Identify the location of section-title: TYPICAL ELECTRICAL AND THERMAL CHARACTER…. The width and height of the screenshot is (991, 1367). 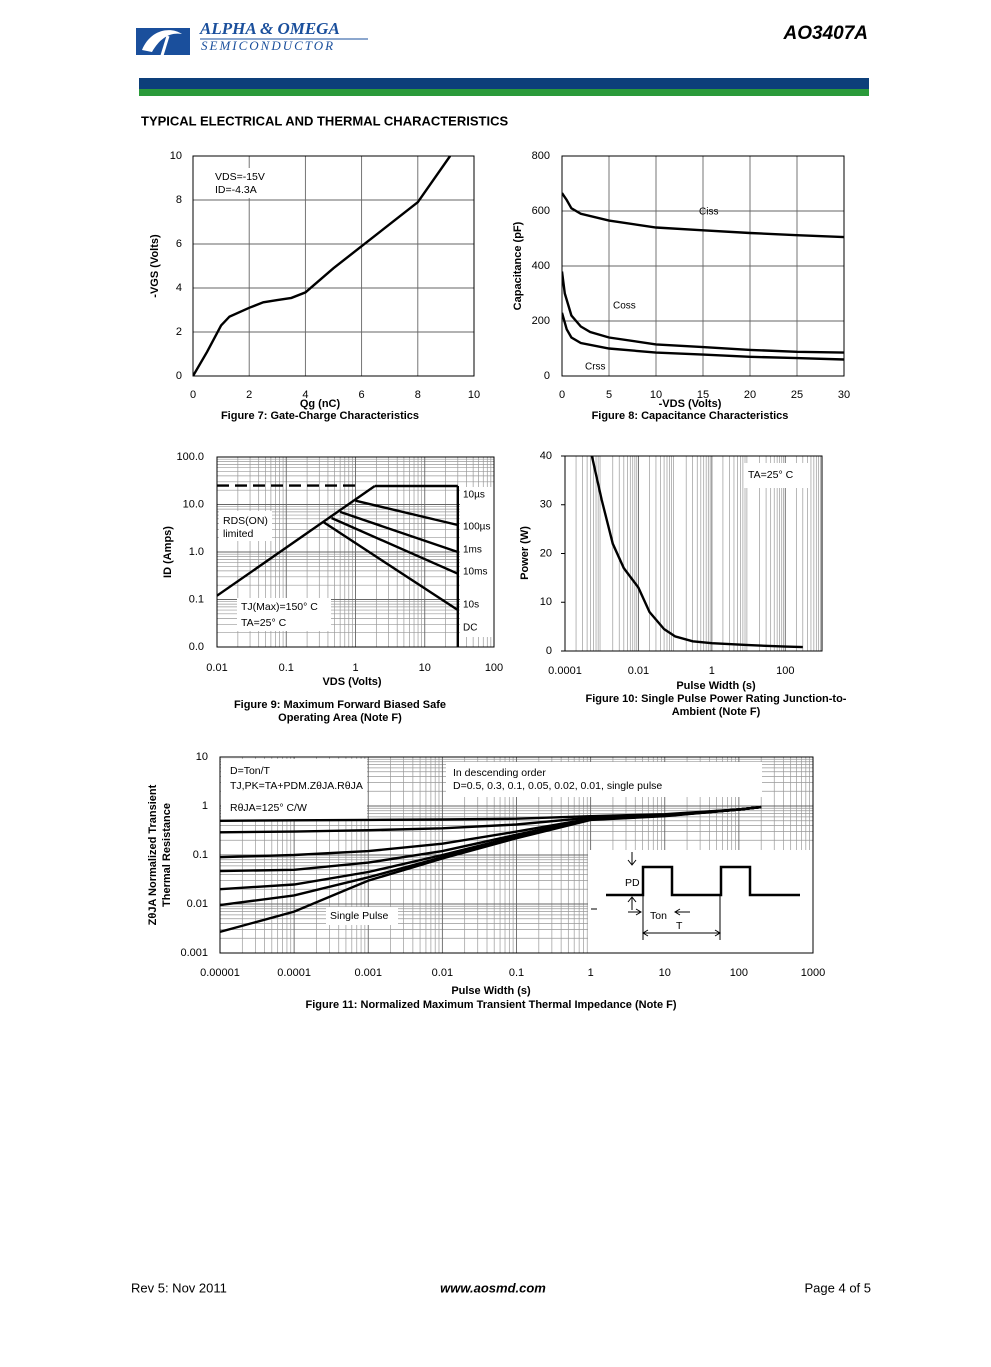
(324, 120).